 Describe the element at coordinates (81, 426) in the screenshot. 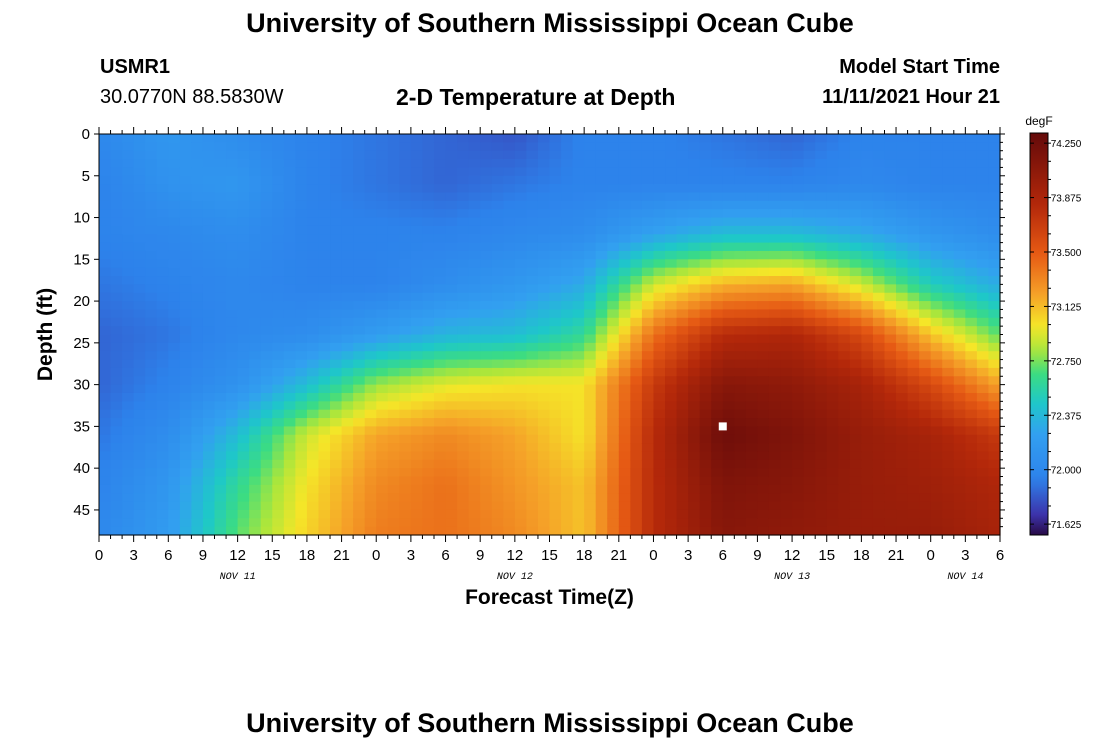

I see `y-tick-label: 35` at that location.